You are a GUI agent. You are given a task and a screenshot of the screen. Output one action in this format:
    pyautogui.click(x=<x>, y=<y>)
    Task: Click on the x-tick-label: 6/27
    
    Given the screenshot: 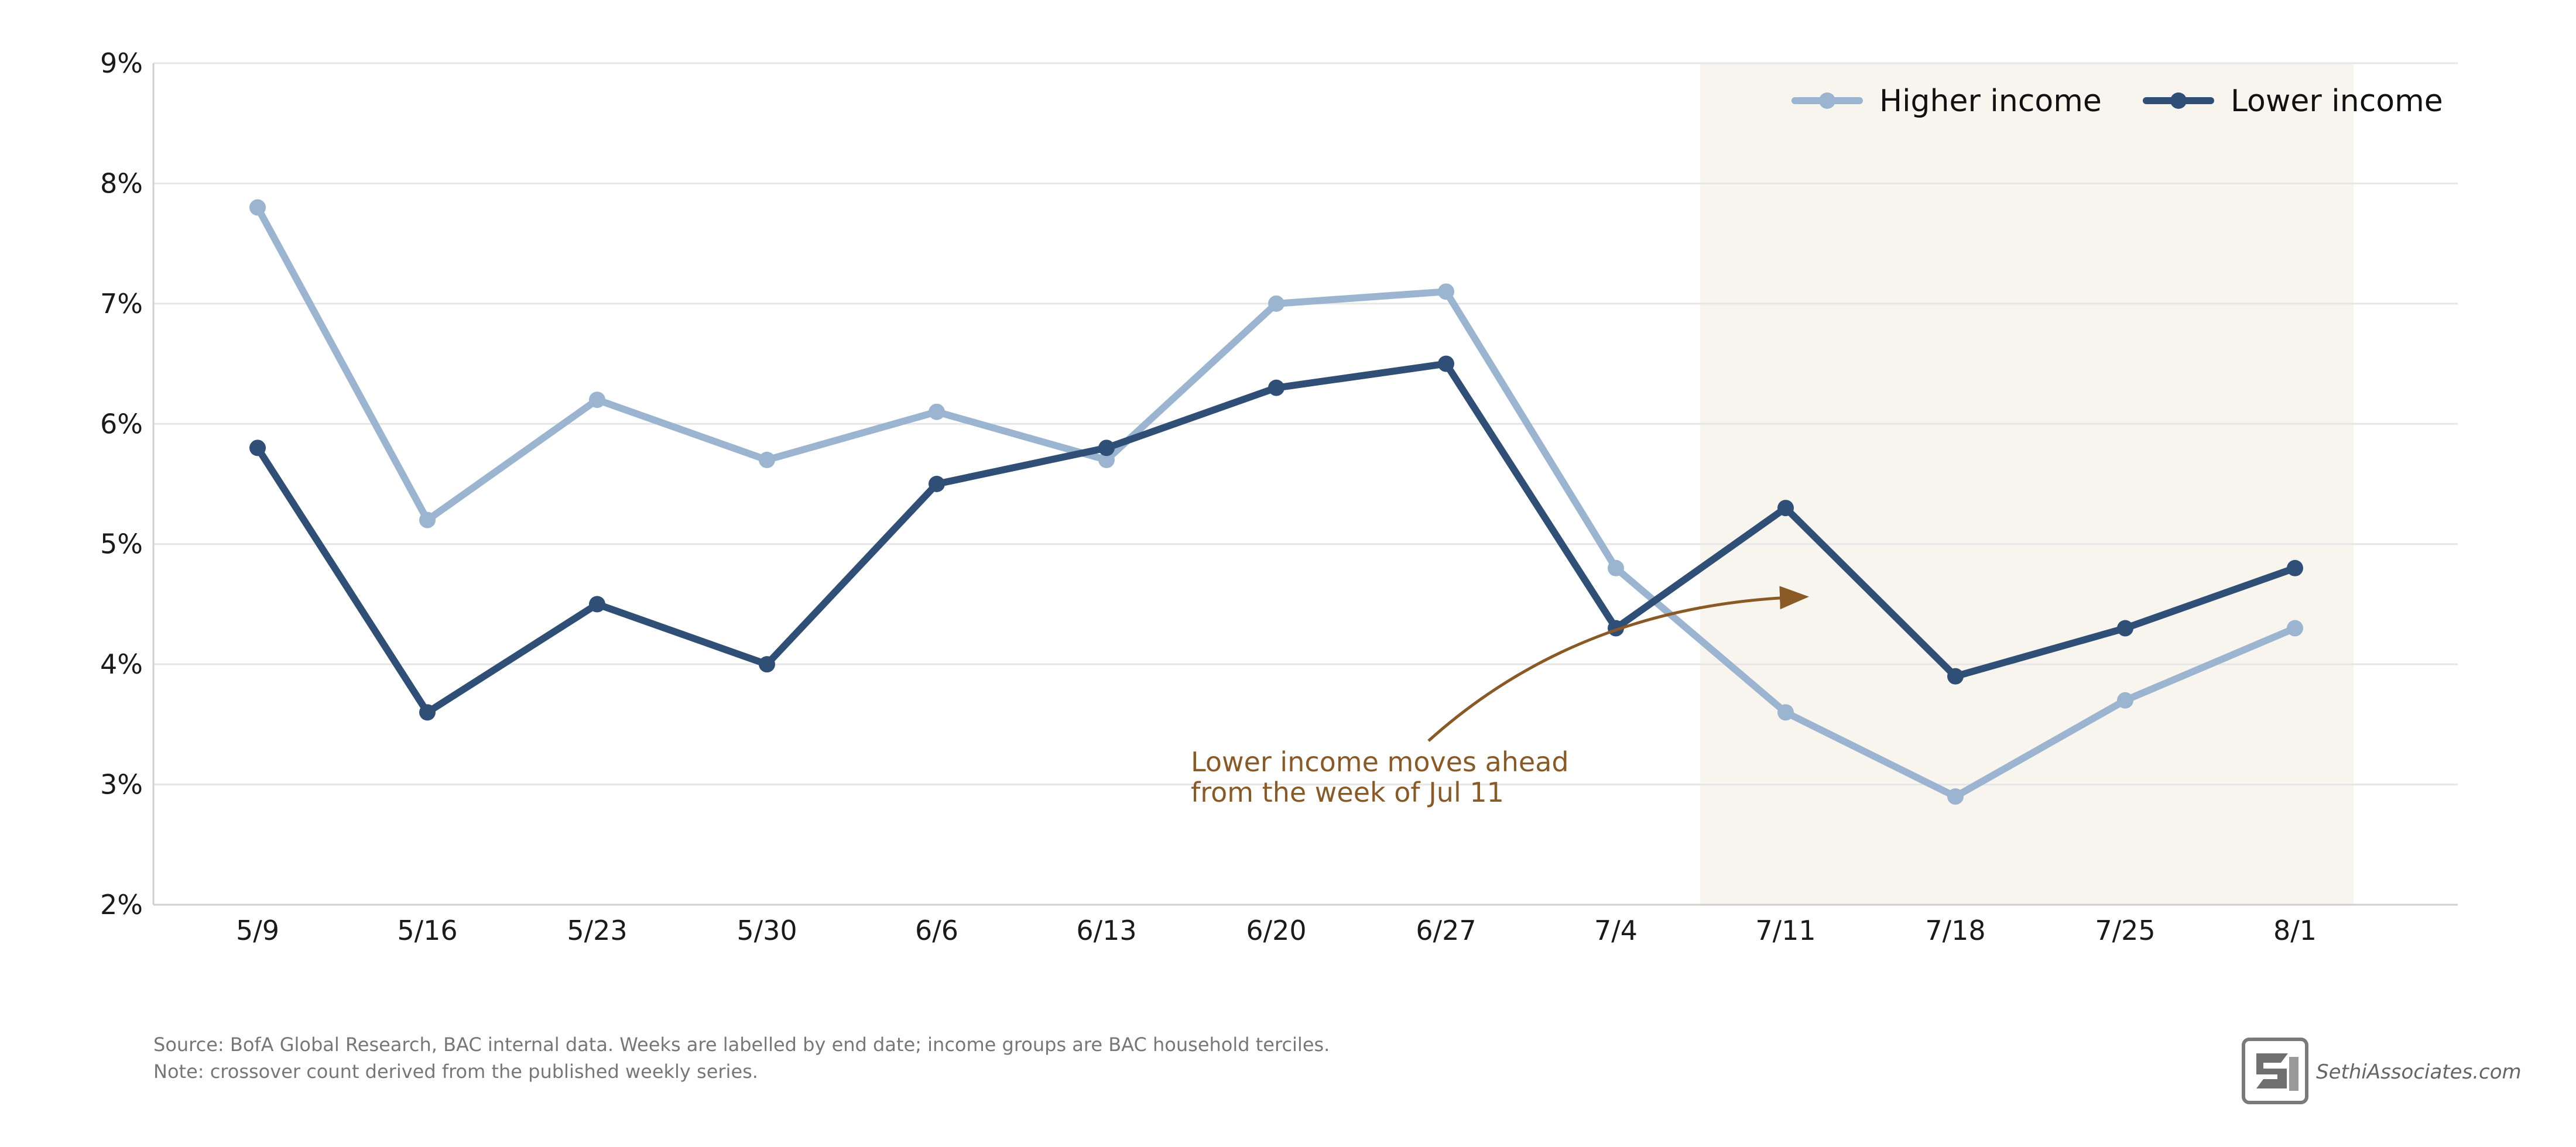 What is the action you would take?
    pyautogui.click(x=1446, y=930)
    